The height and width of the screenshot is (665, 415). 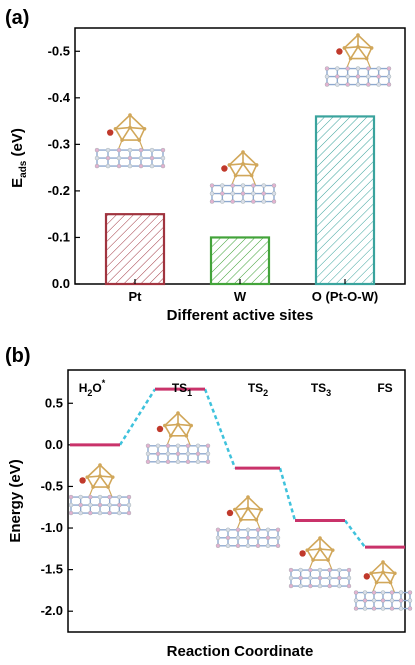 I want to click on w-site-structure-inset, so click(x=243, y=177).